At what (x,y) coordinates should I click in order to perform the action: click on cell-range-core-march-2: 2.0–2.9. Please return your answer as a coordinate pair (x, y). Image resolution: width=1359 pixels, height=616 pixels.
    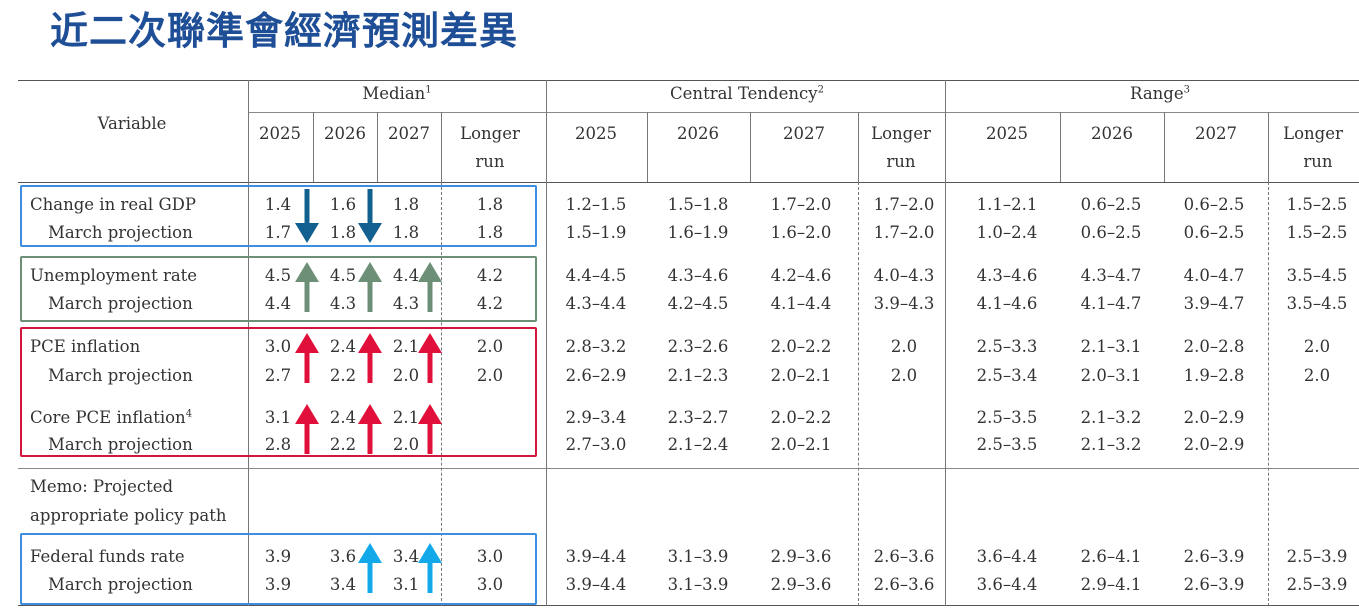
    Looking at the image, I should click on (1214, 444).